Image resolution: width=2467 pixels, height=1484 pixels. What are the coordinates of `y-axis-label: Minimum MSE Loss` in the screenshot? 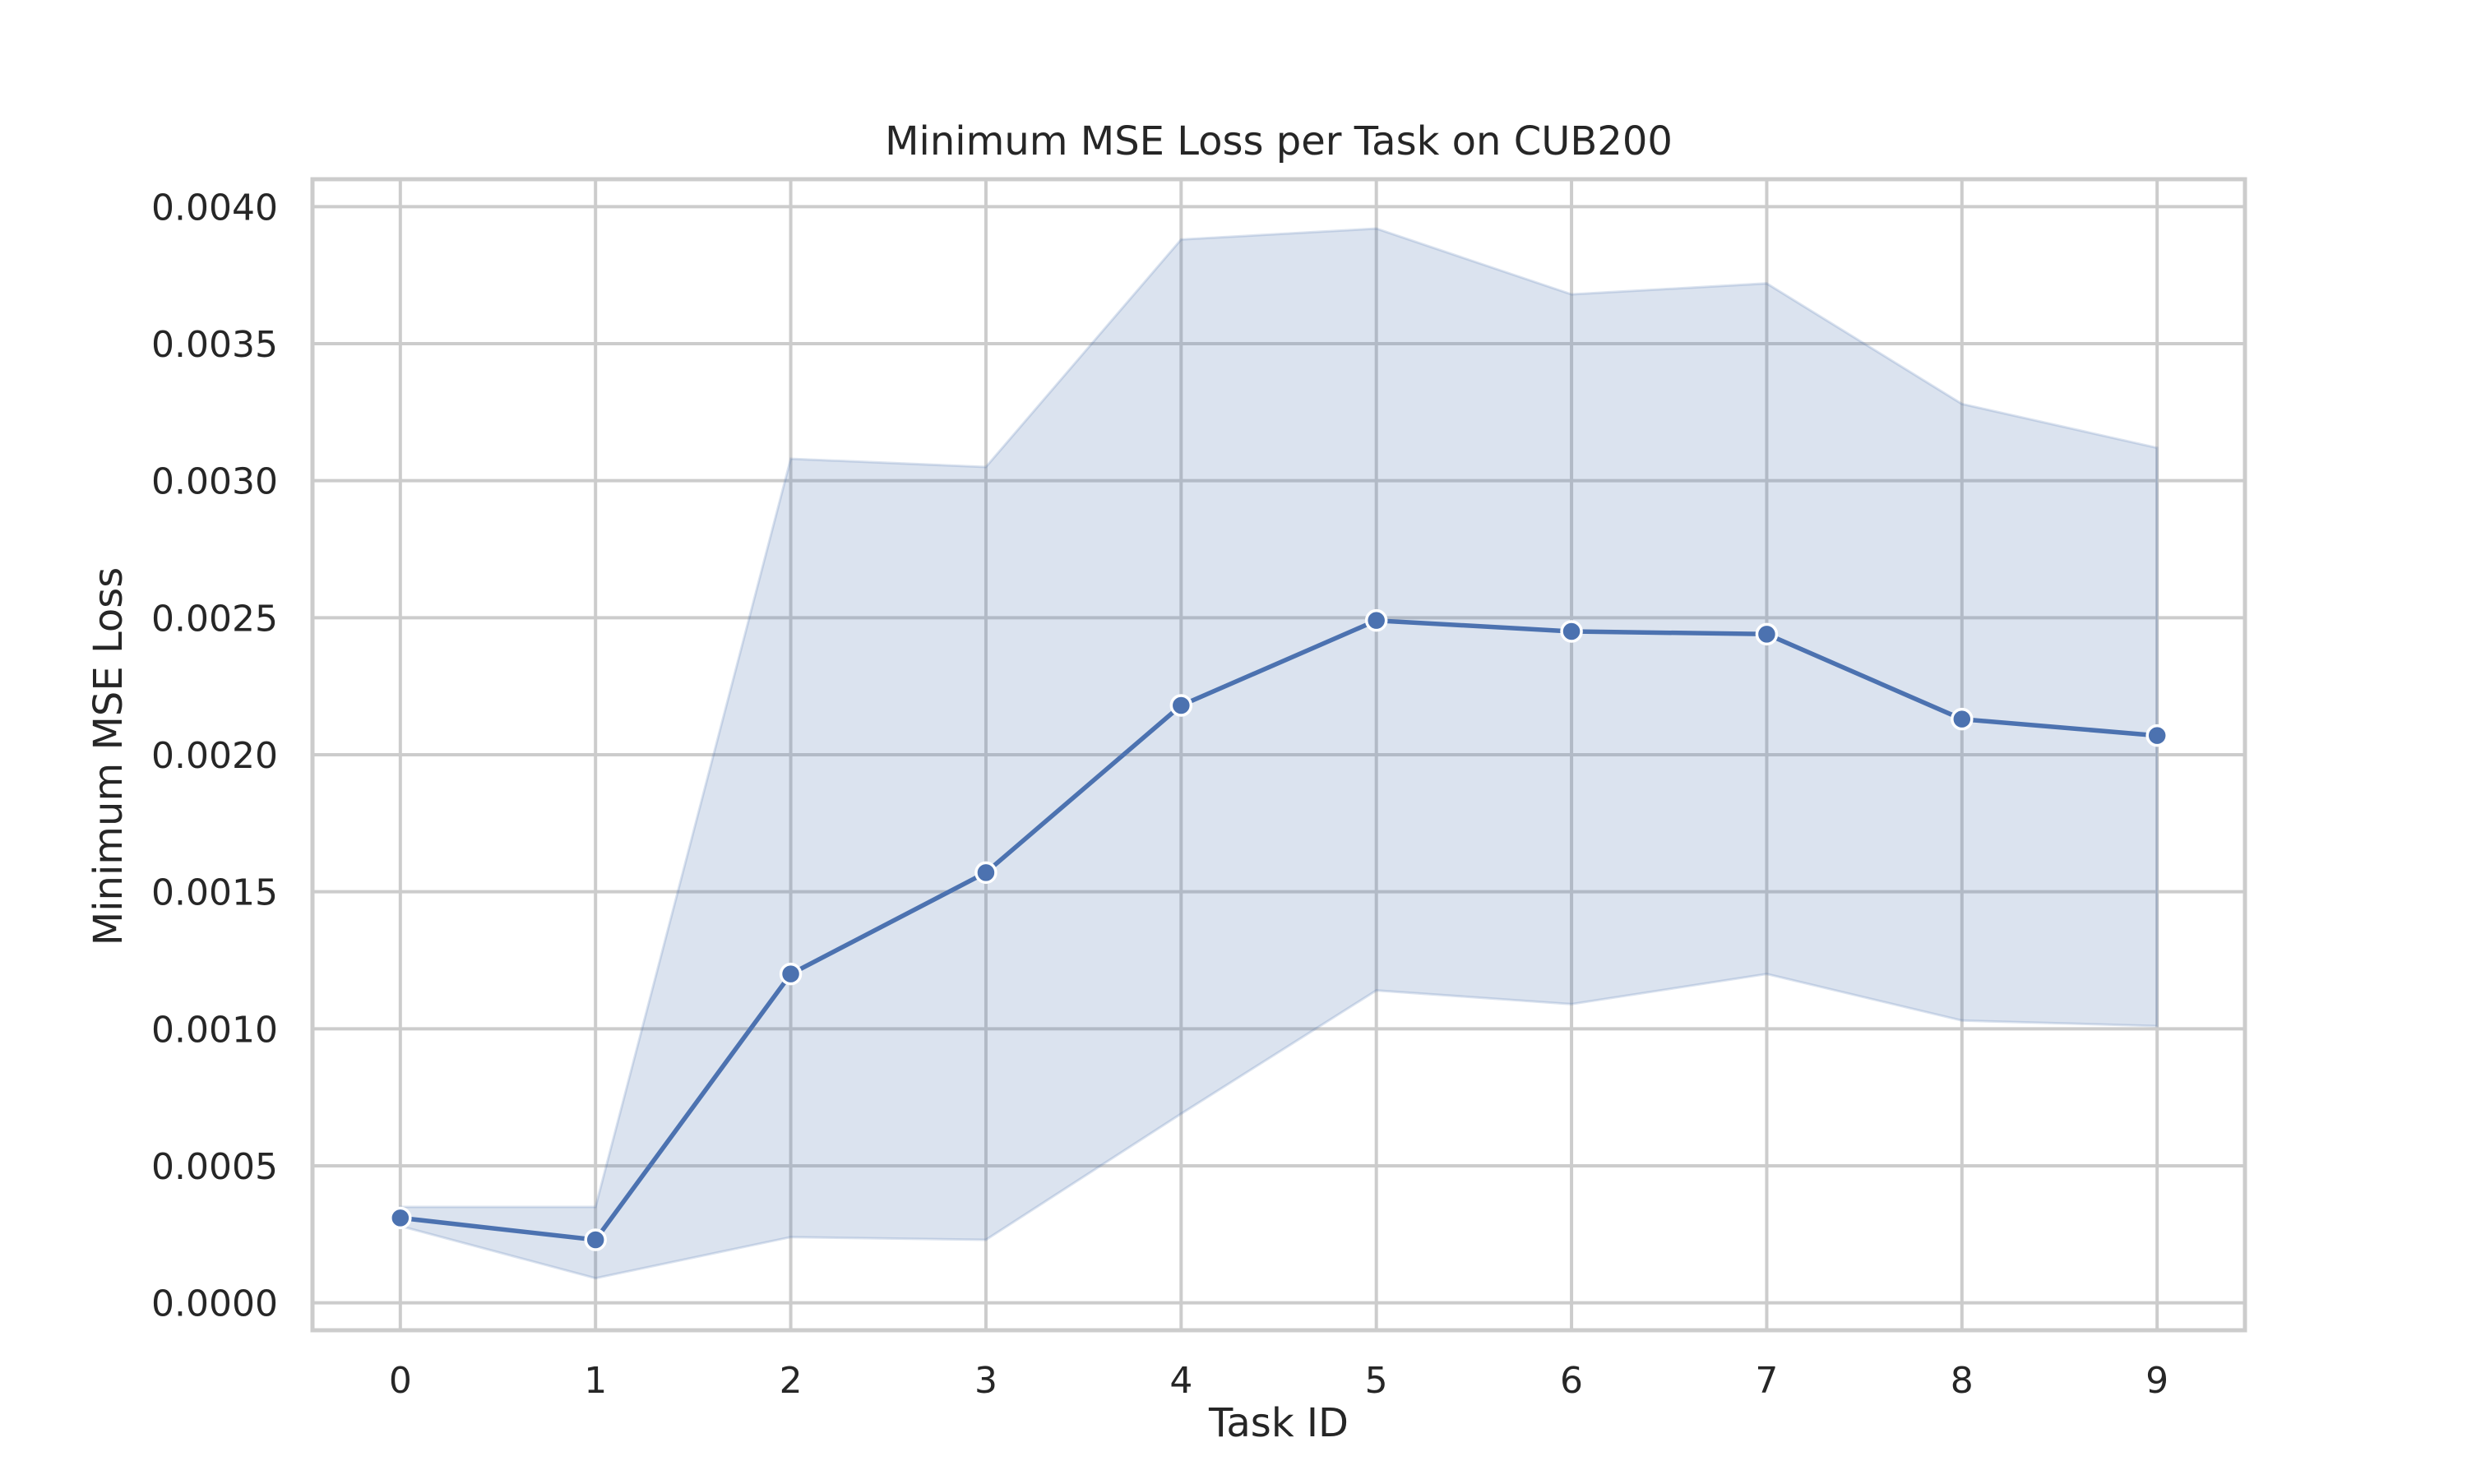 It's located at (109, 756).